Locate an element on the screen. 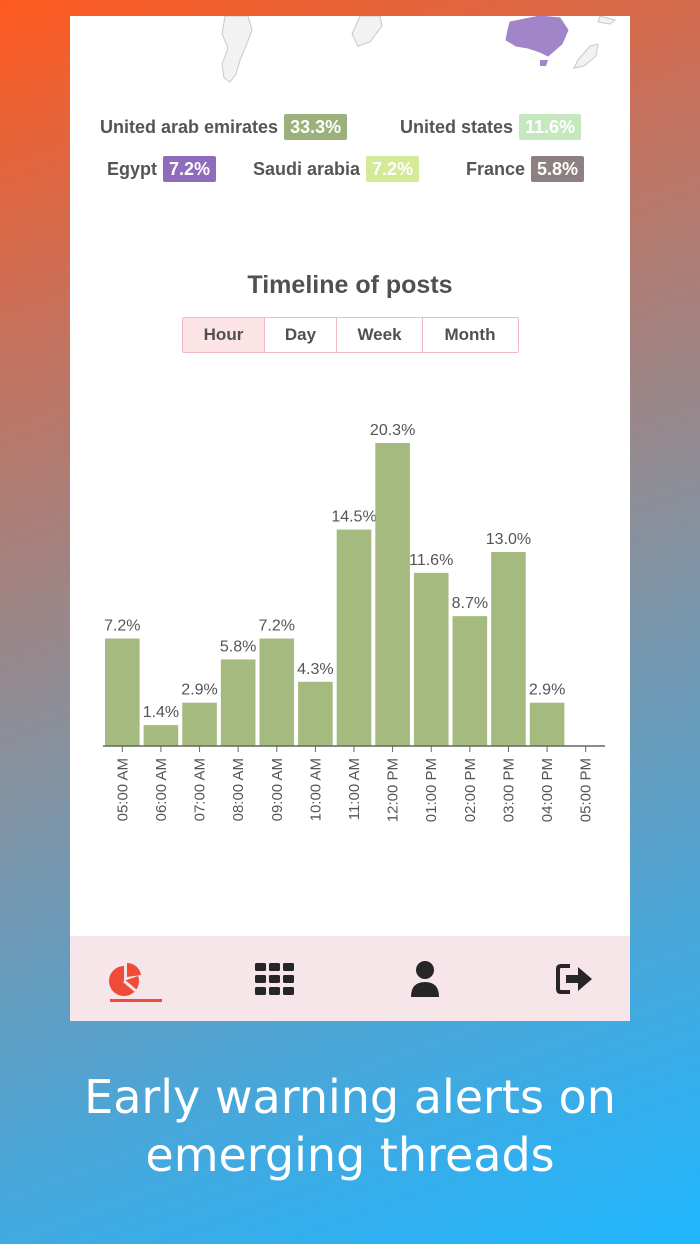 The width and height of the screenshot is (700, 1244). x-tick-label: 04:00 PM is located at coordinates (547, 790).